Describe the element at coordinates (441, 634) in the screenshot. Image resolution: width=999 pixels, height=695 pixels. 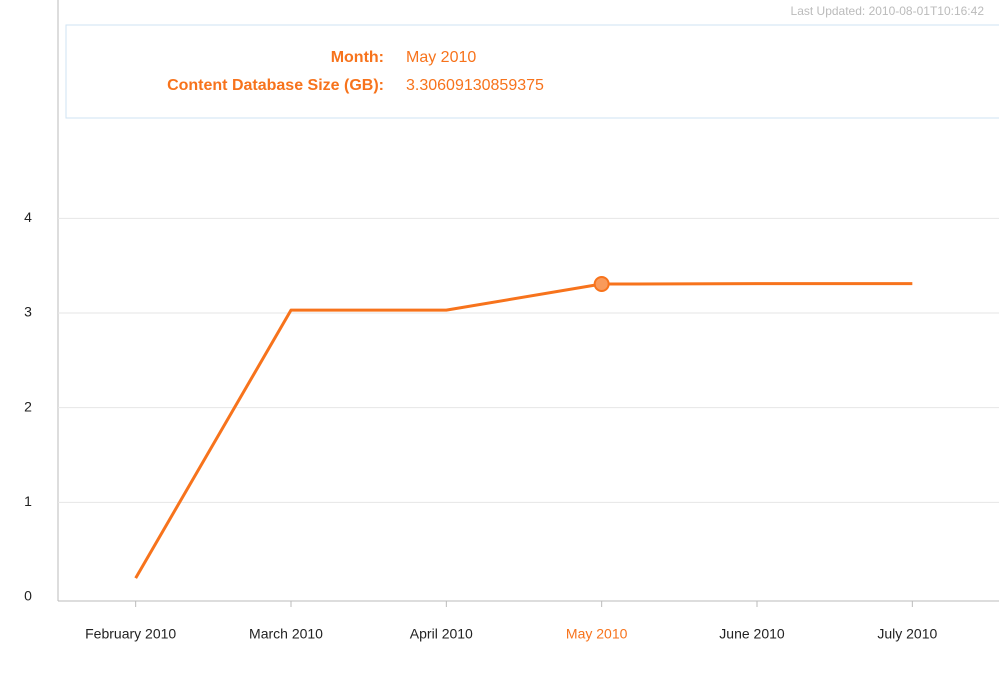
I see `x-tick-label: April 2010` at that location.